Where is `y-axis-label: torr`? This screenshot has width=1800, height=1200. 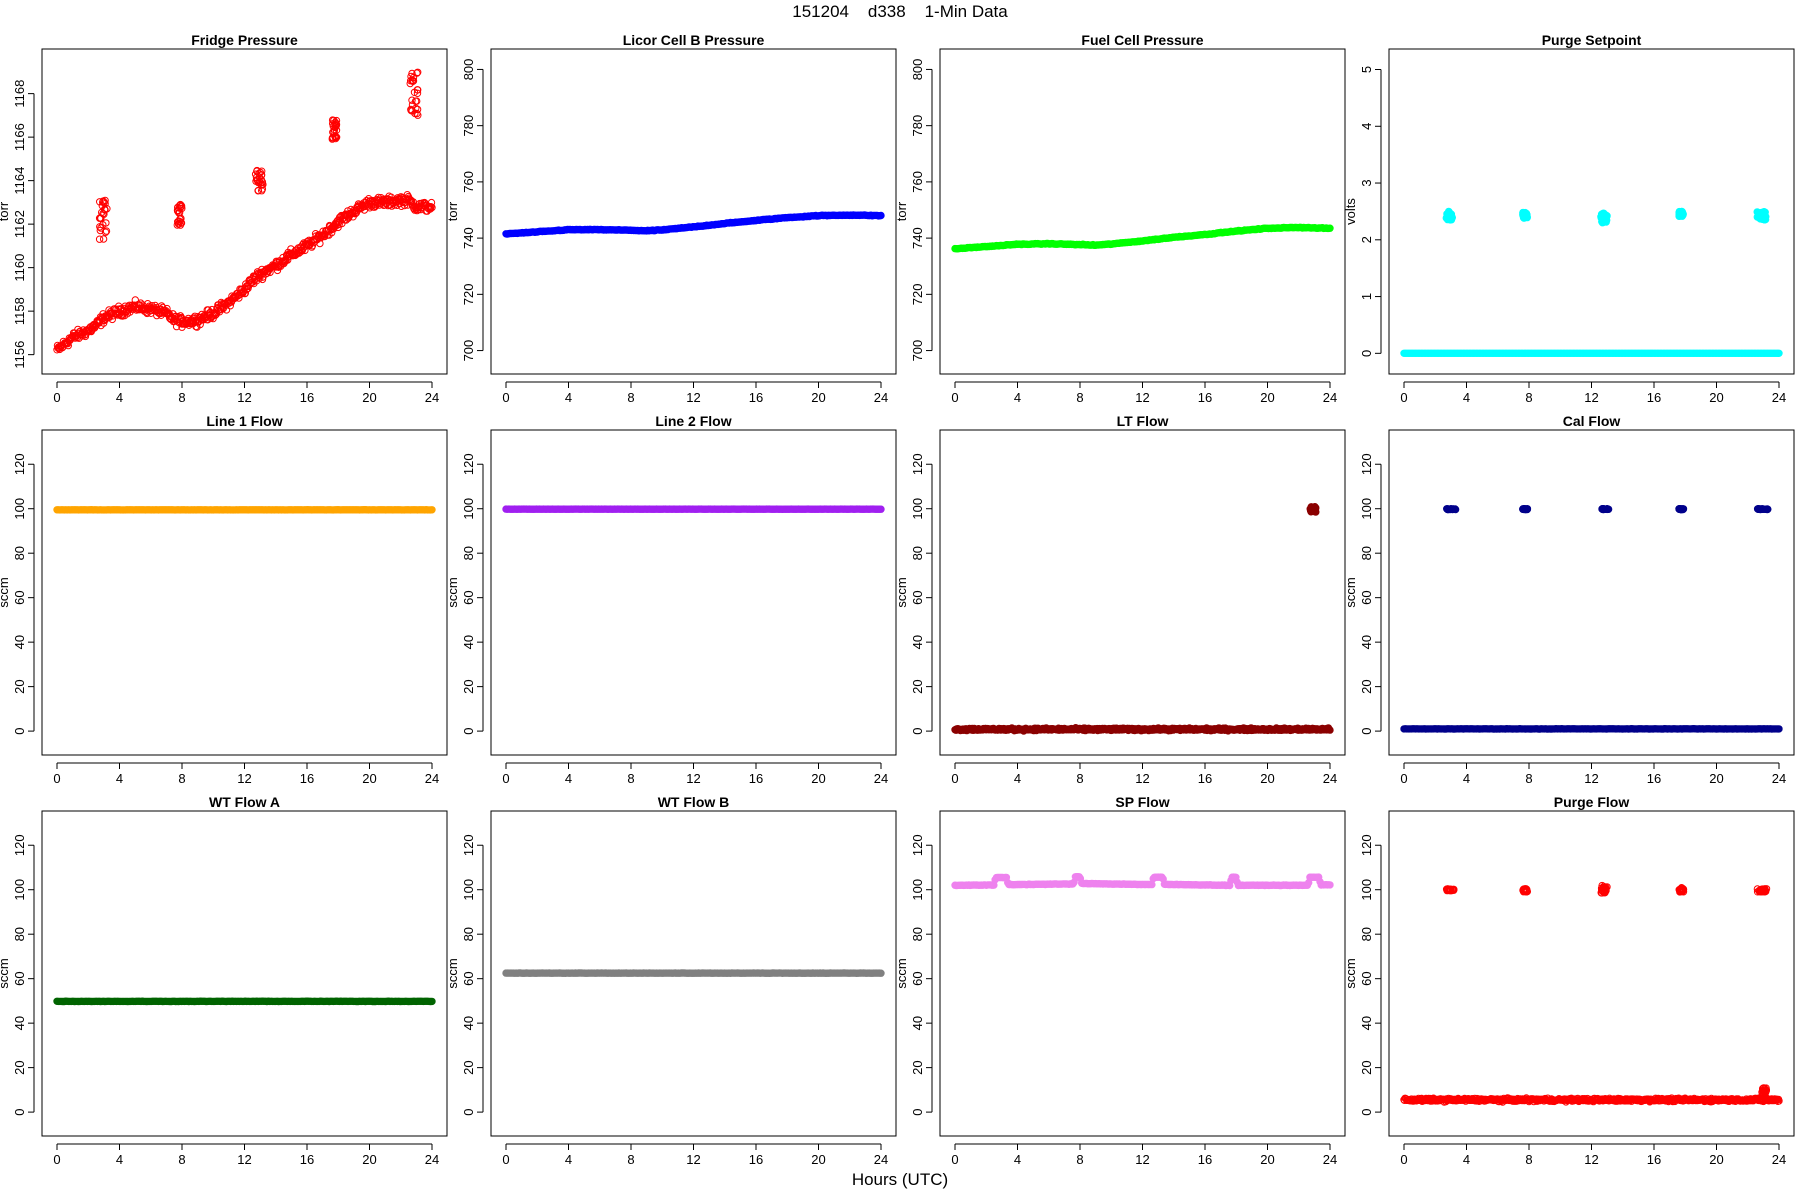 y-axis-label: torr is located at coordinates (901, 211).